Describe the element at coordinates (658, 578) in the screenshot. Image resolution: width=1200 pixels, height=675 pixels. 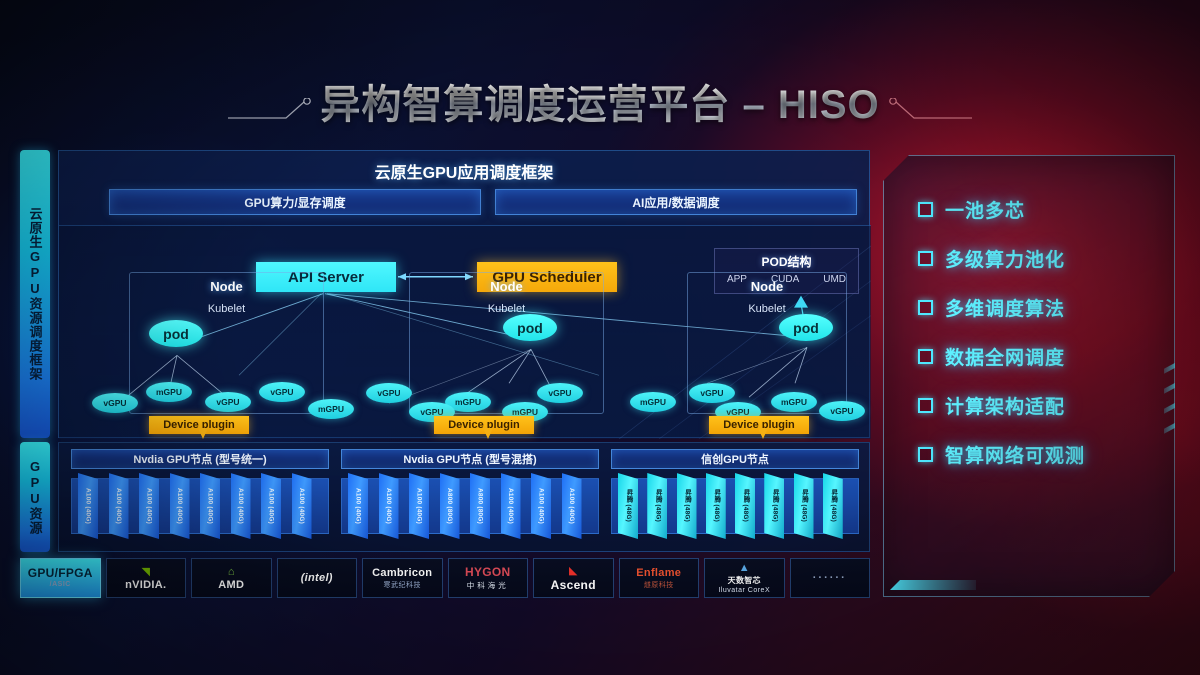
I see `vendor-logo-enflame: Enflame 燧原科技` at that location.